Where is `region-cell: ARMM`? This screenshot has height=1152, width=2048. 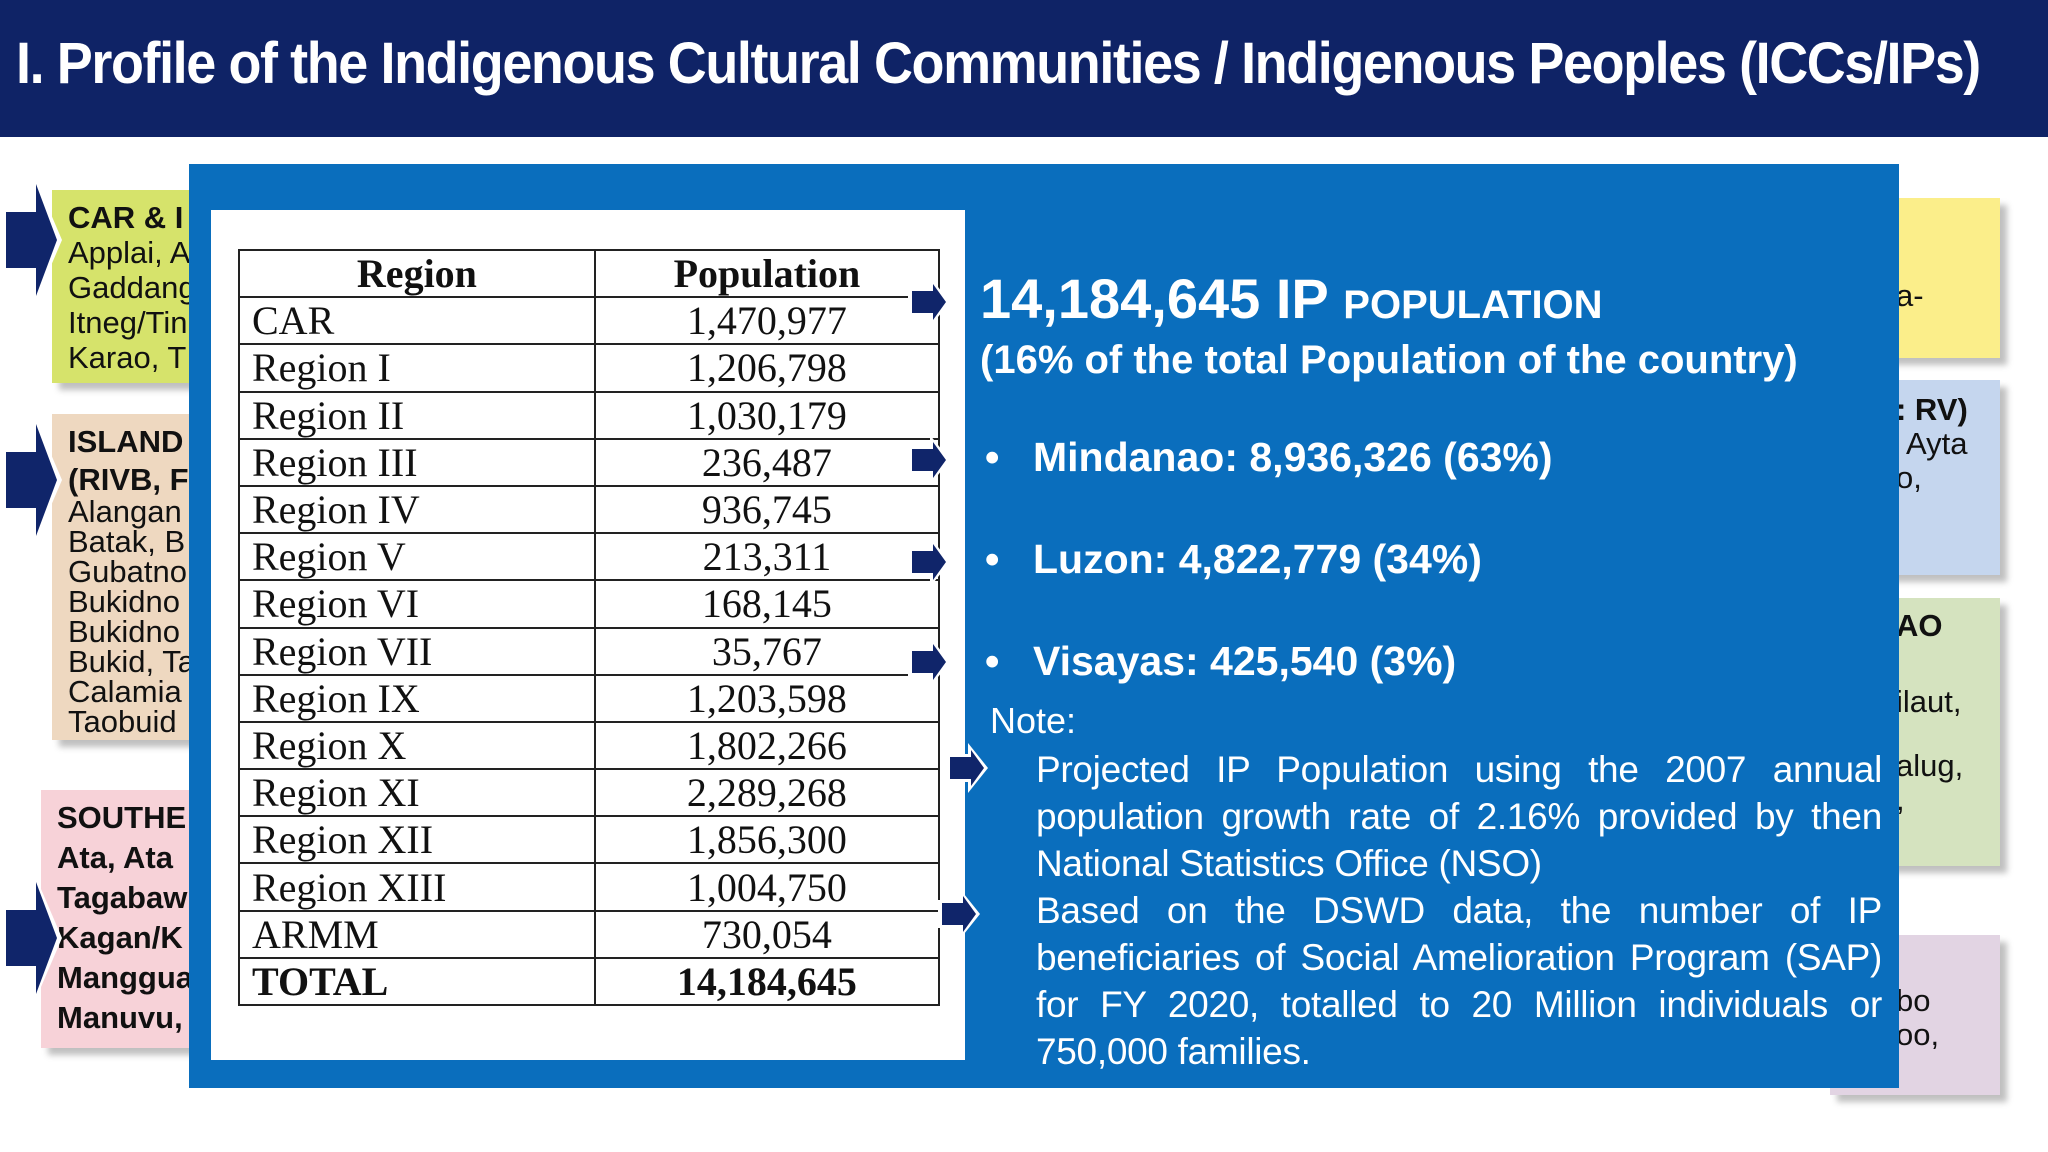
region-cell: ARMM is located at coordinates (417, 934).